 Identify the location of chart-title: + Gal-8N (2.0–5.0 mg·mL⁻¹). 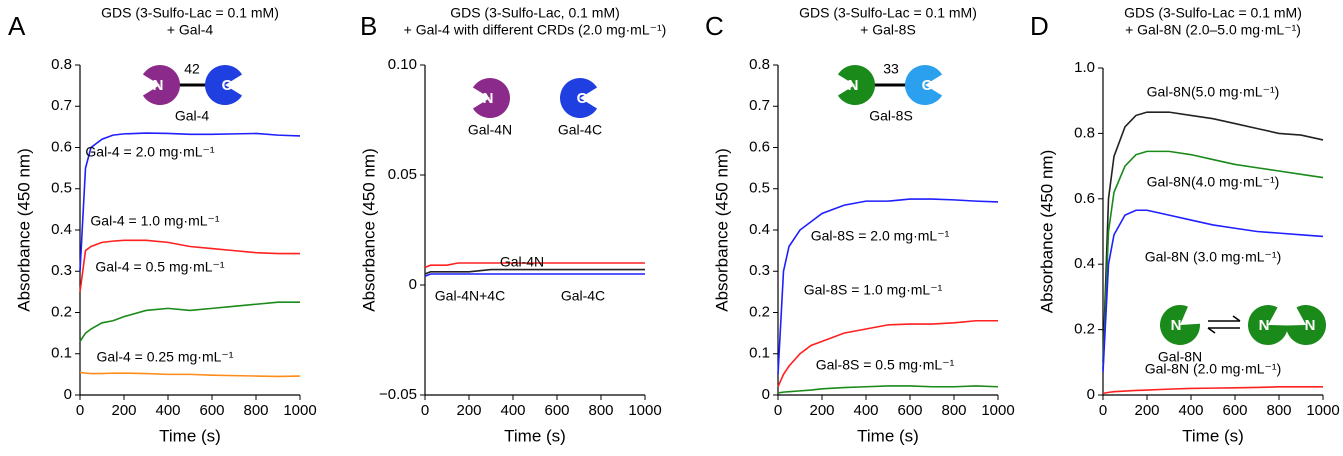
(1213, 30).